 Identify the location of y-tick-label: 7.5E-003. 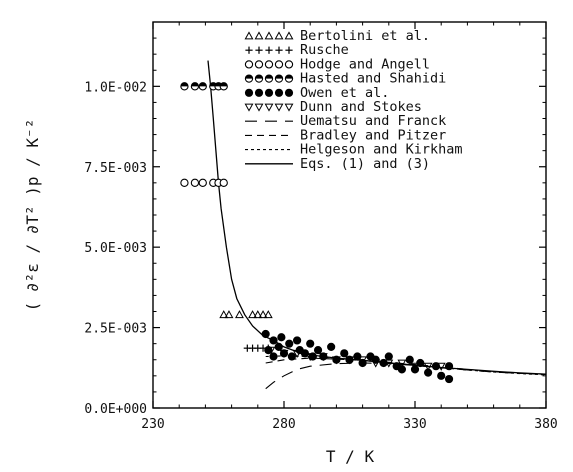
(115, 168).